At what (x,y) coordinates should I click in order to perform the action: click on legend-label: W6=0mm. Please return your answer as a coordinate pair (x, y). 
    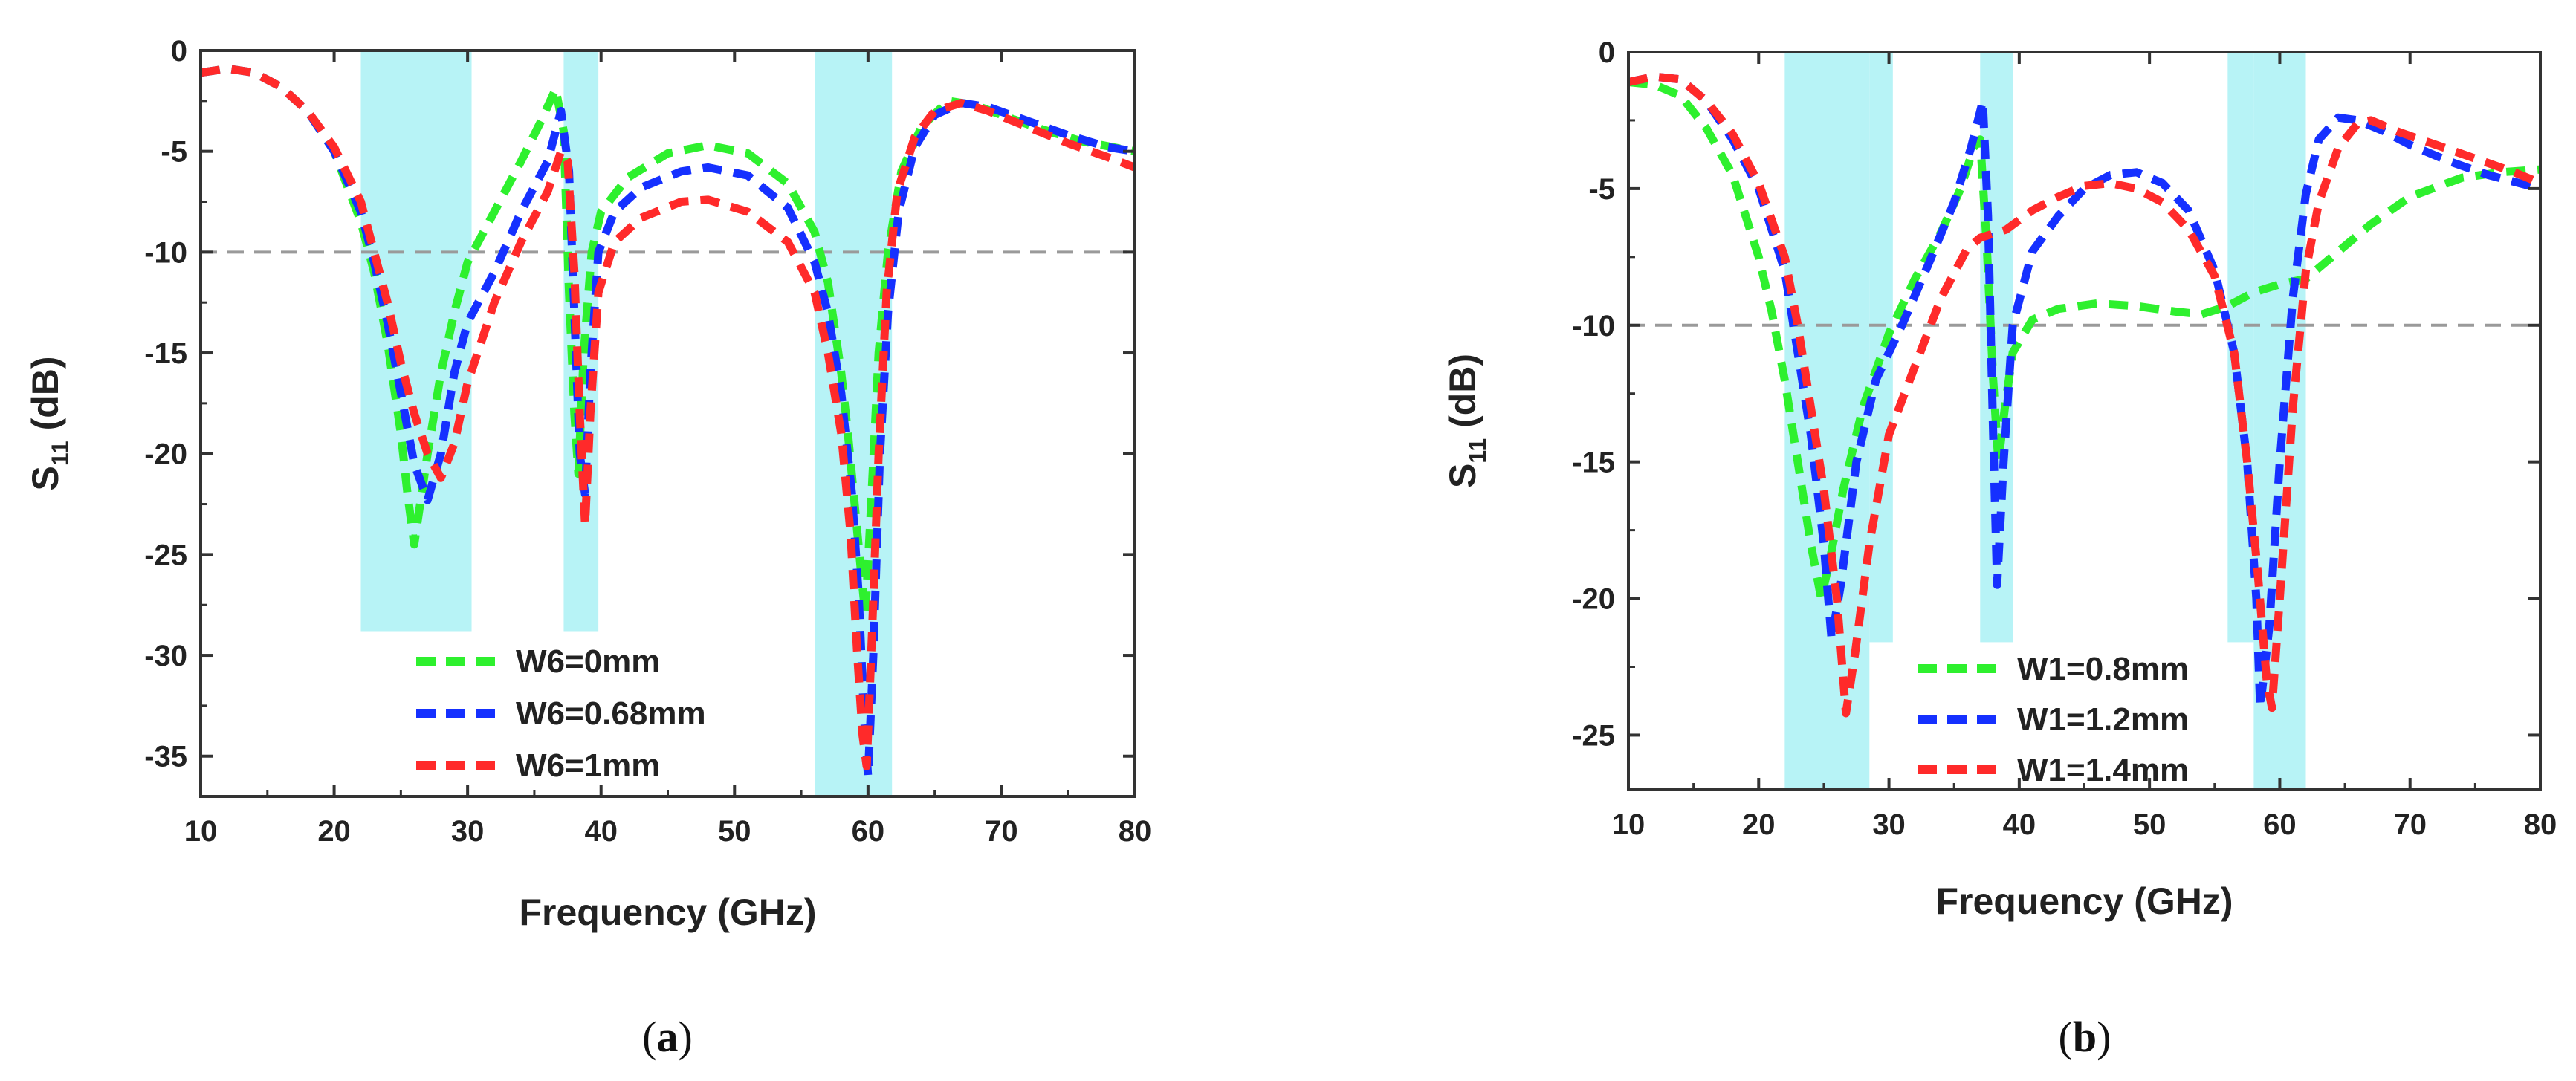
    Looking at the image, I should click on (588, 661).